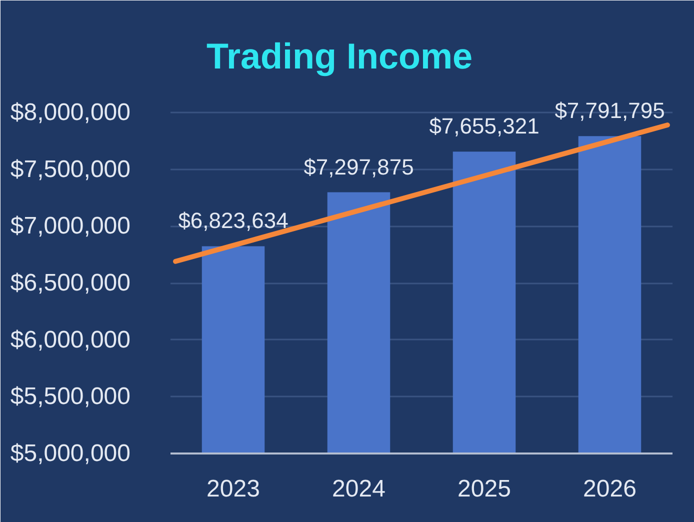 The width and height of the screenshot is (694, 522). Describe the element at coordinates (359, 489) in the screenshot. I see `x-tick-label: 2024` at that location.